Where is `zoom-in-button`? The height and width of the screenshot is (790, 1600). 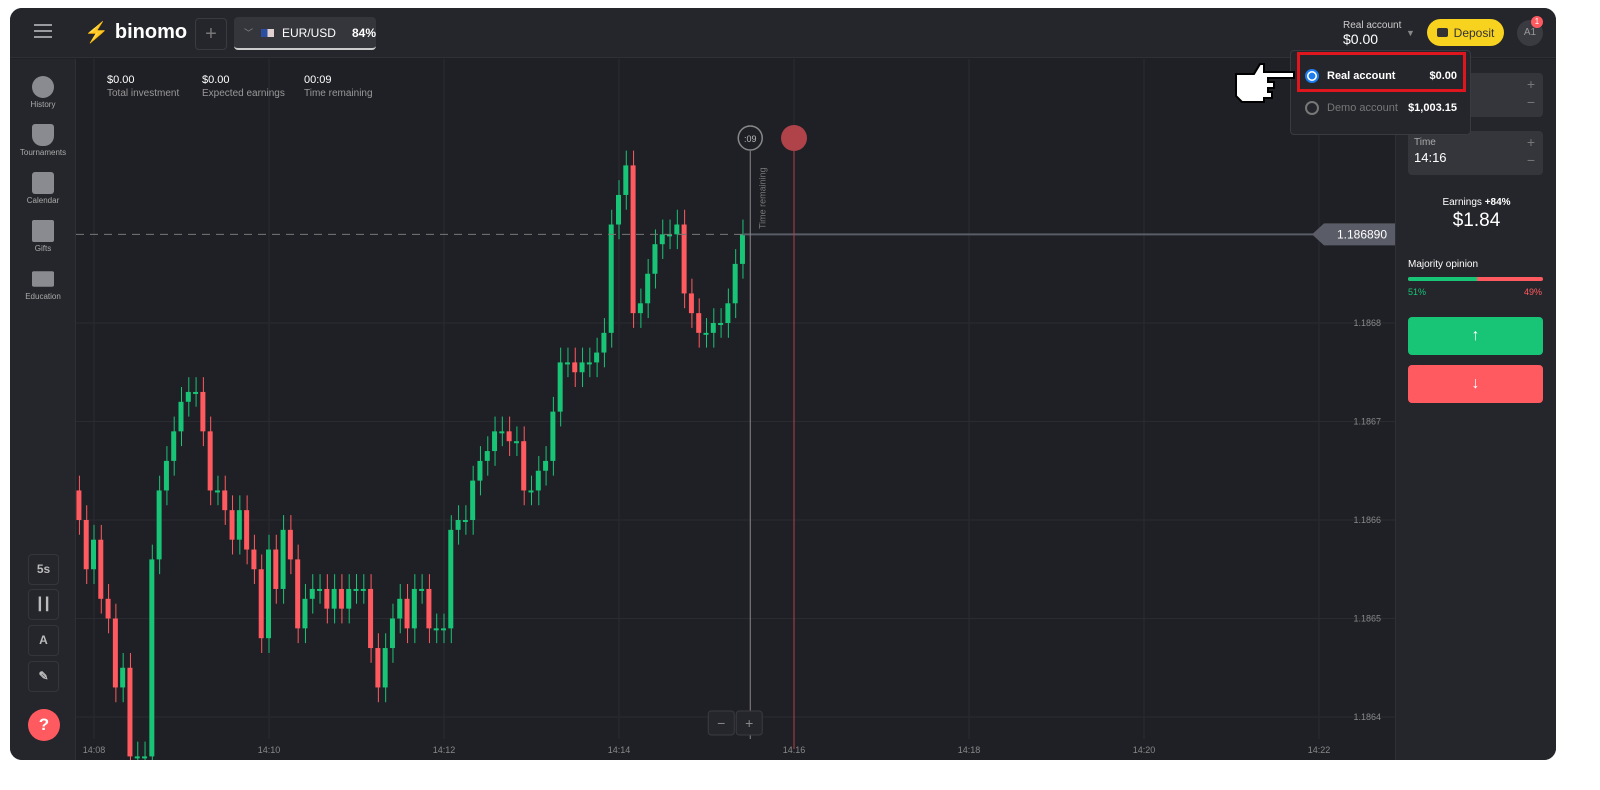
zoom-in-button is located at coordinates (749, 723).